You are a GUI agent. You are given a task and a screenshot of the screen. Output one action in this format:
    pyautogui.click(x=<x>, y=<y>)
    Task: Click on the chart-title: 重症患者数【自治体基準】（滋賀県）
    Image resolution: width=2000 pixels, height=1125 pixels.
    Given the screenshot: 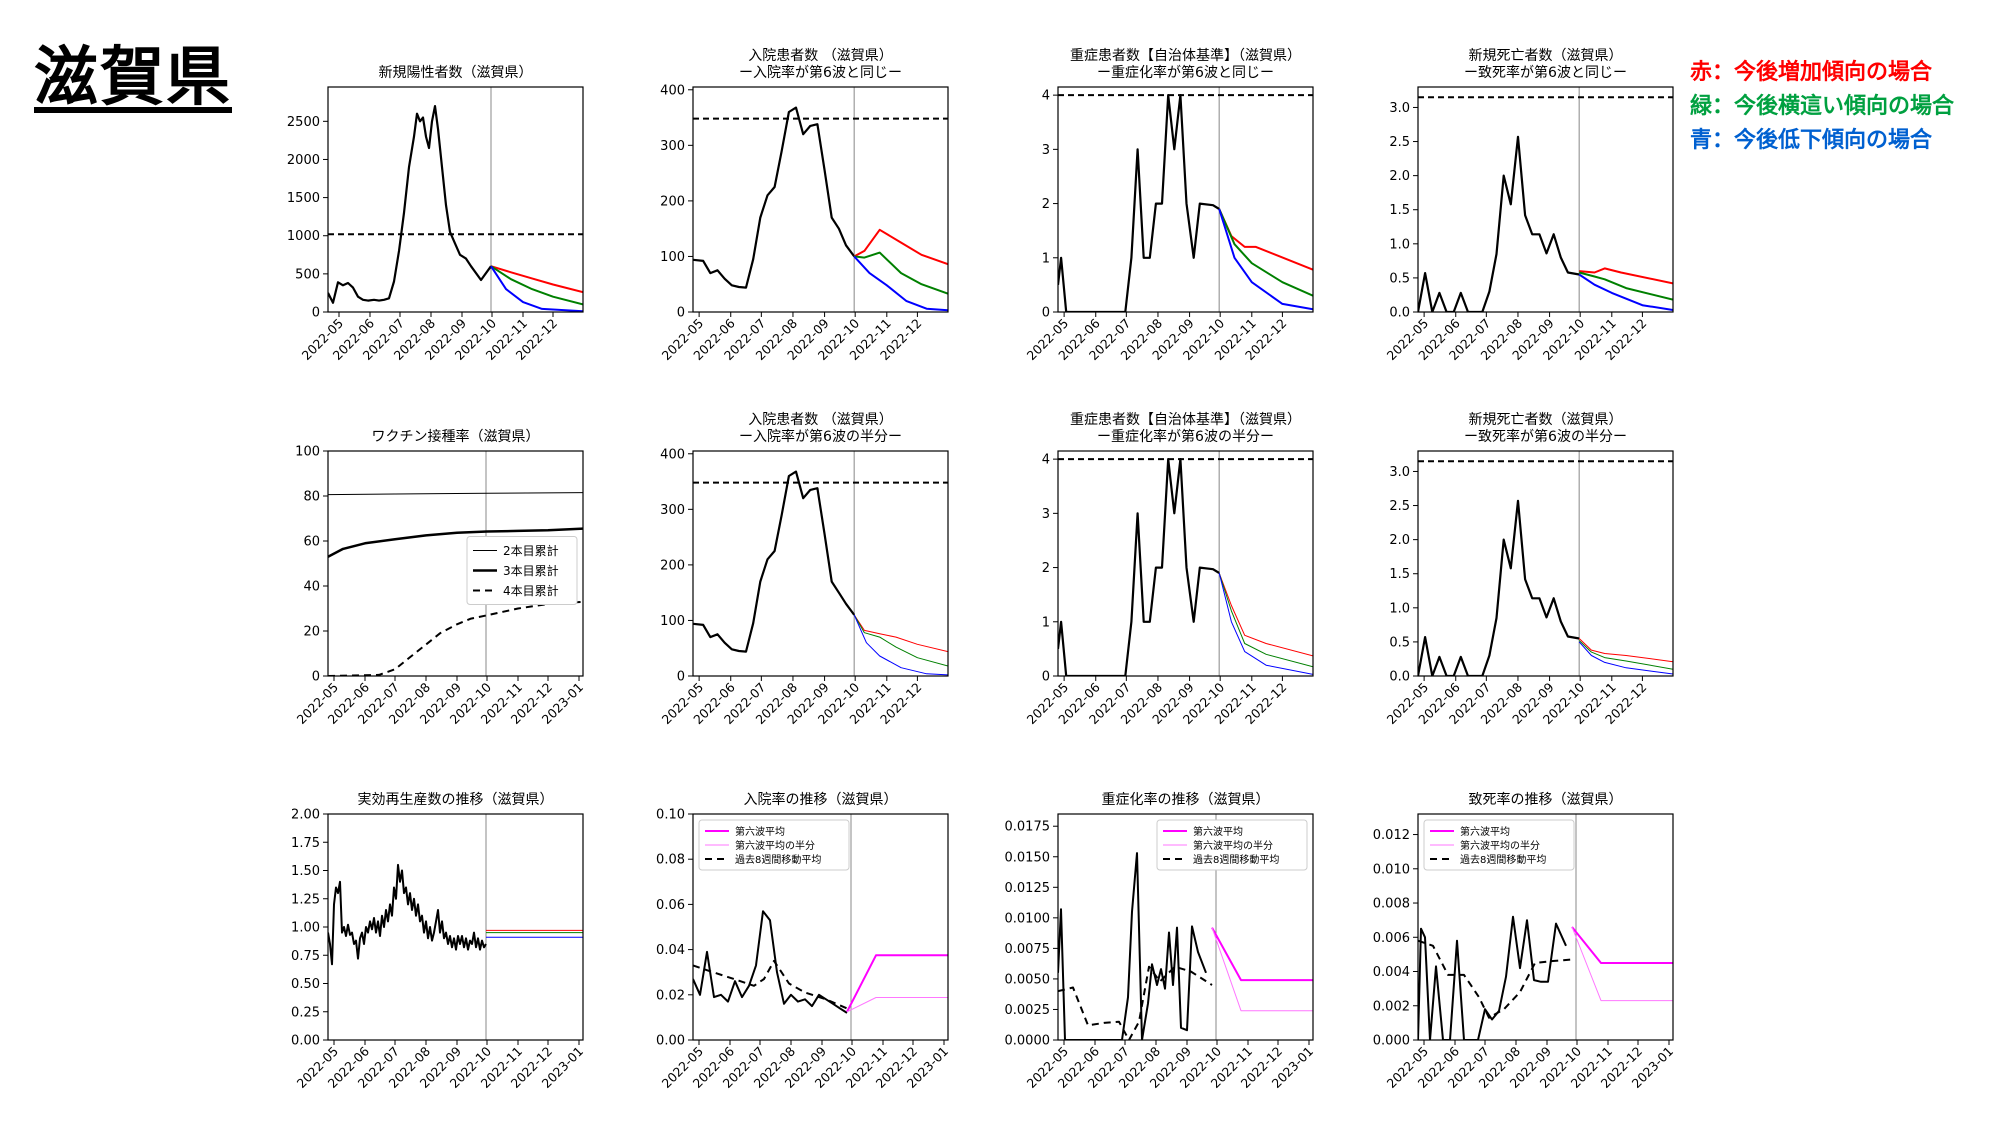 What is the action you would take?
    pyautogui.click(x=1185, y=55)
    